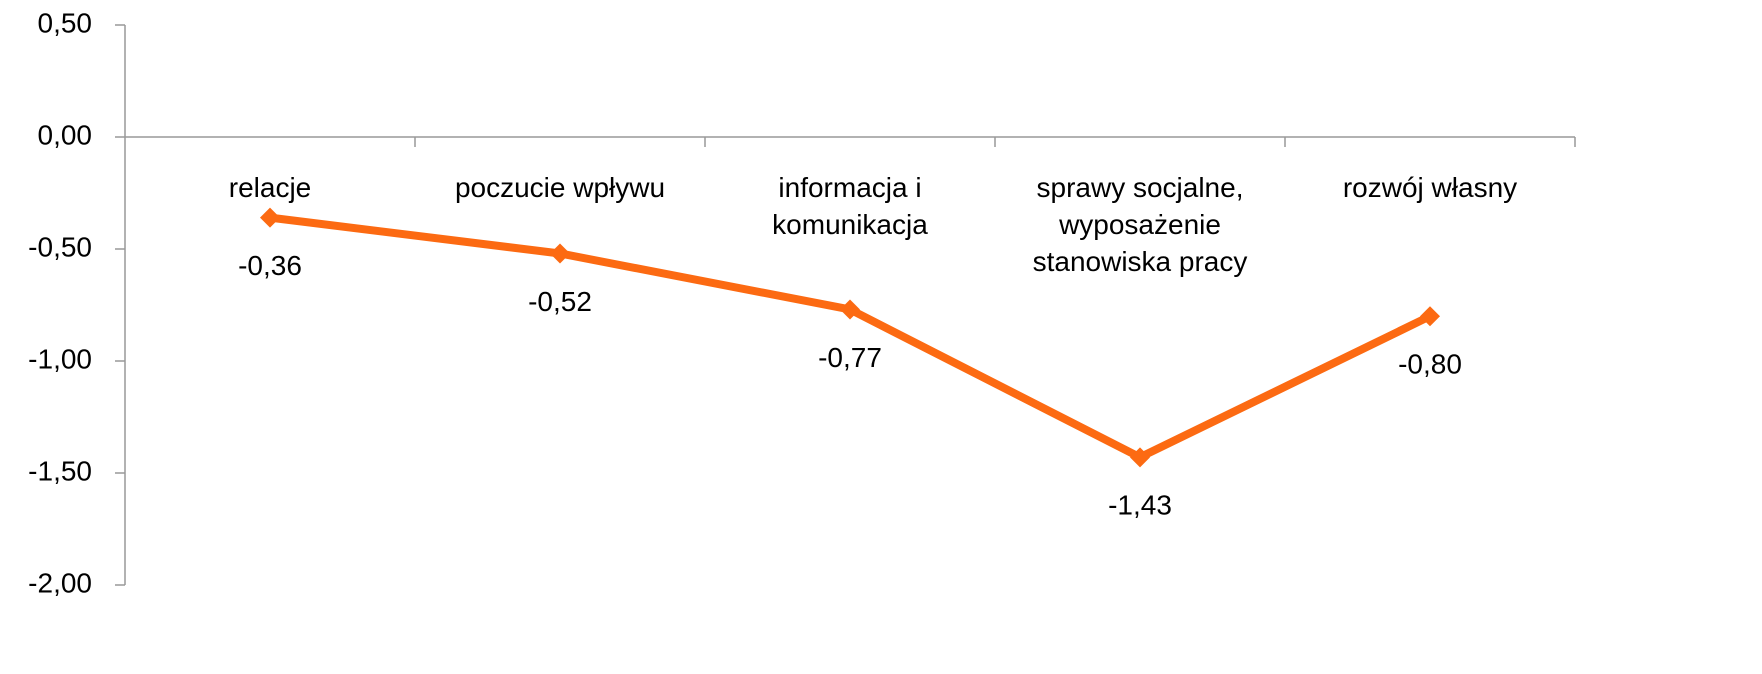  What do you see at coordinates (65, 22) in the screenshot?
I see `y-tick-label: 0,50` at bounding box center [65, 22].